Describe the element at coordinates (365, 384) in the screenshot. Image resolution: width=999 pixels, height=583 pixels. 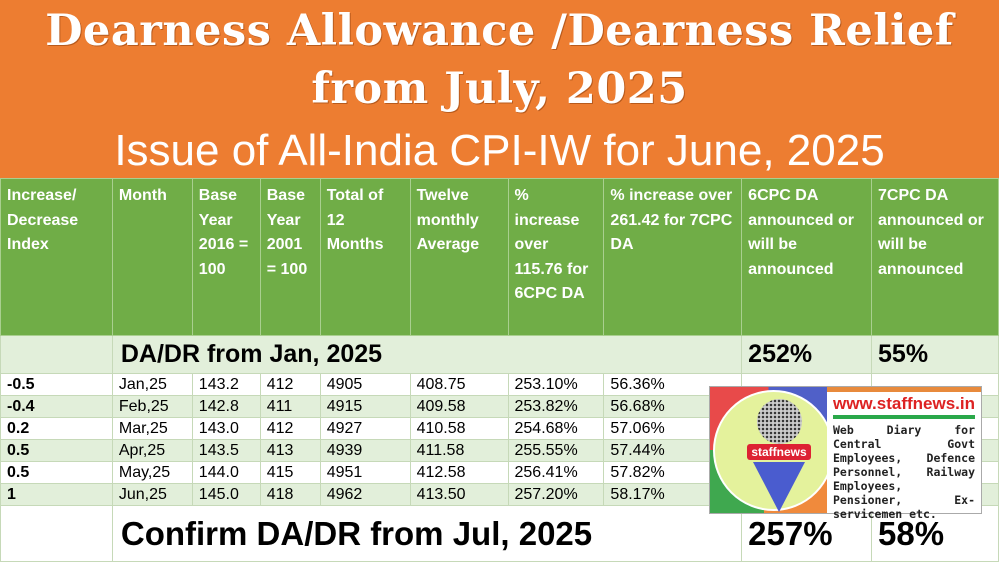
I see `table-cell: 4905` at that location.